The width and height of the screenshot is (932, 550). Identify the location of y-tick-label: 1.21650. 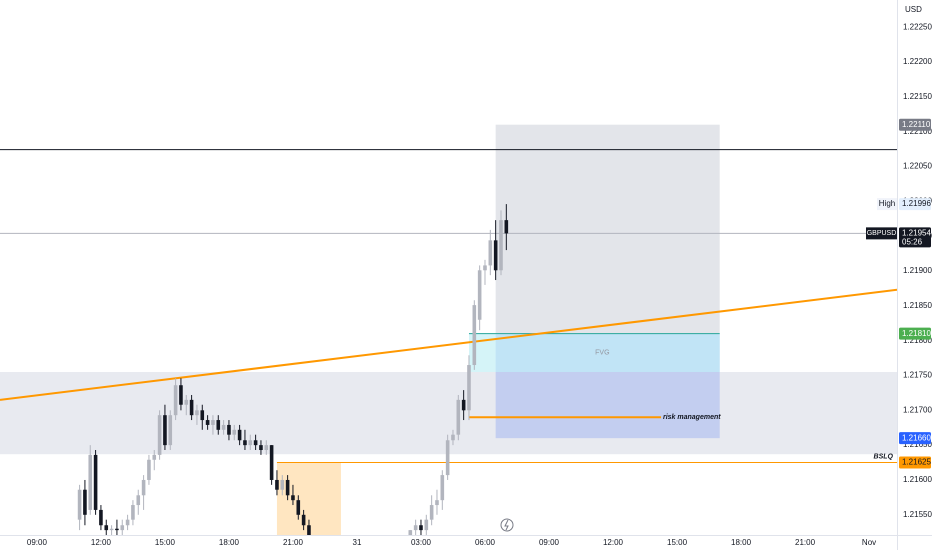
(917, 444).